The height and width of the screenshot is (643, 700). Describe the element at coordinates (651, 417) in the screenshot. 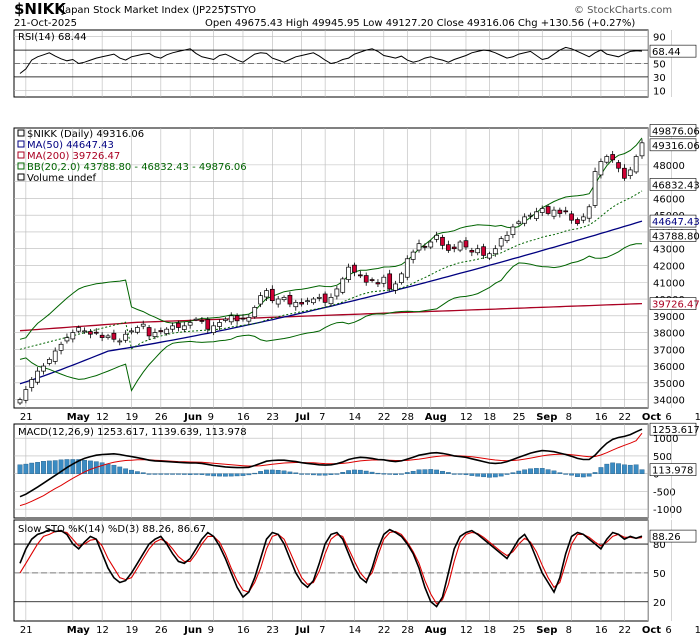

I see `price-x-label: Oct` at that location.